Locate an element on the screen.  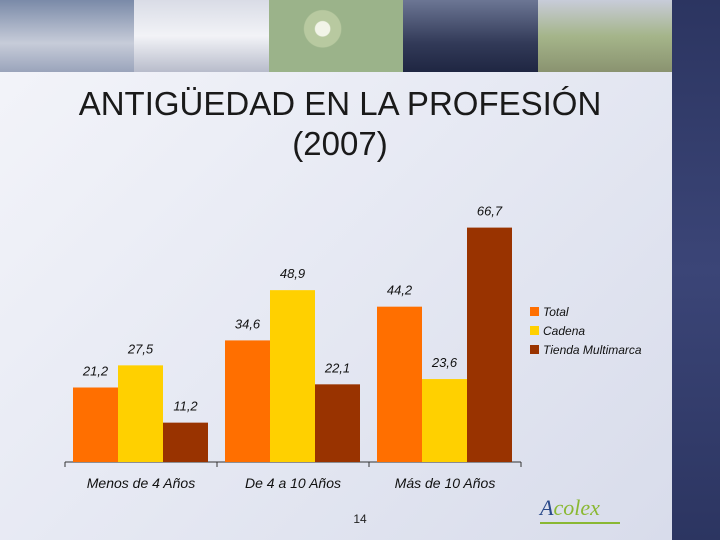
legend-swatch-tienda is located at coordinates (534, 349).